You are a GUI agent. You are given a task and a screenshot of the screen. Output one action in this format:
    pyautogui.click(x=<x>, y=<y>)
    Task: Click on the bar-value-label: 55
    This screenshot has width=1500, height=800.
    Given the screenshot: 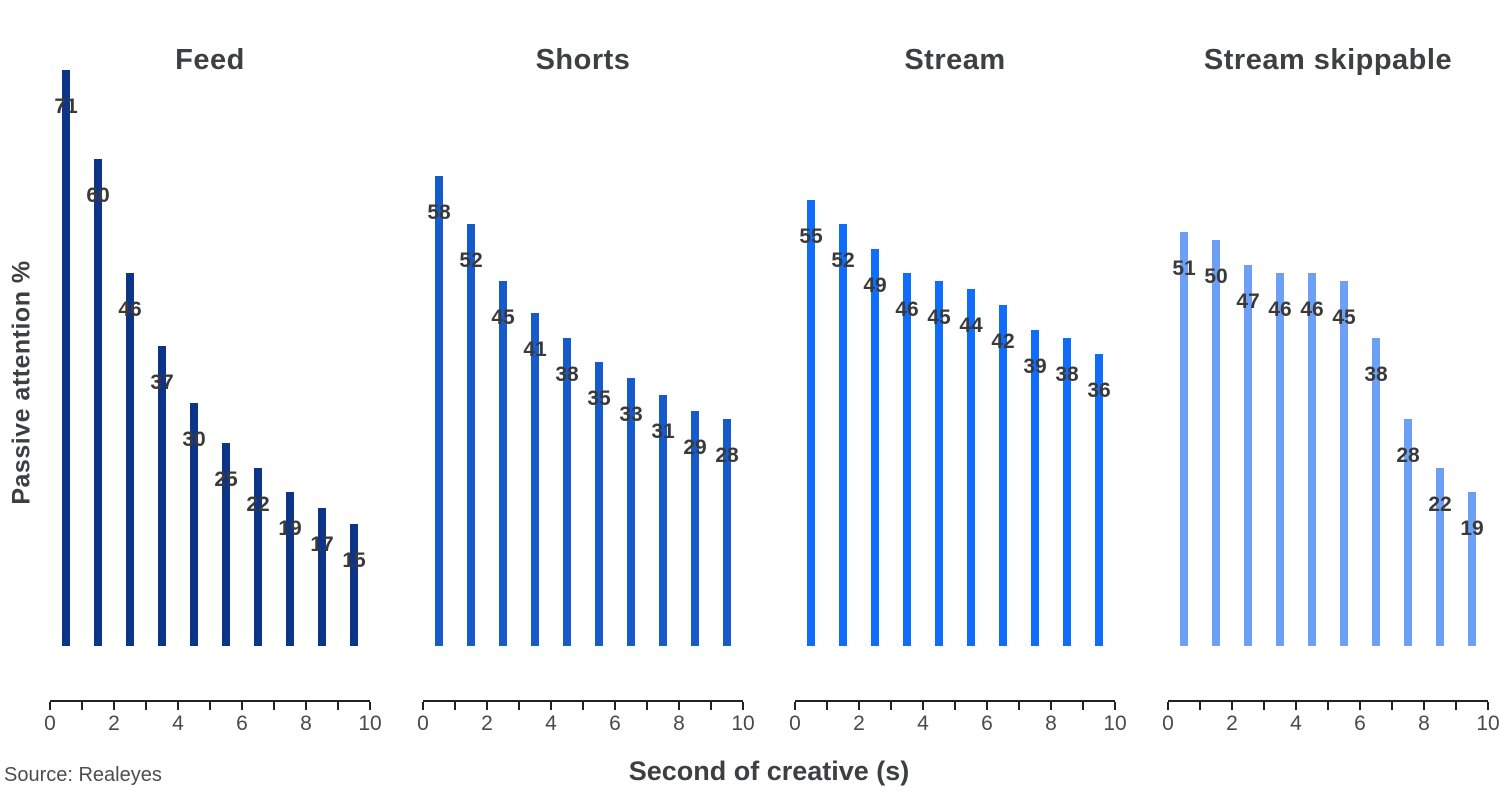 What is the action you would take?
    pyautogui.click(x=811, y=236)
    